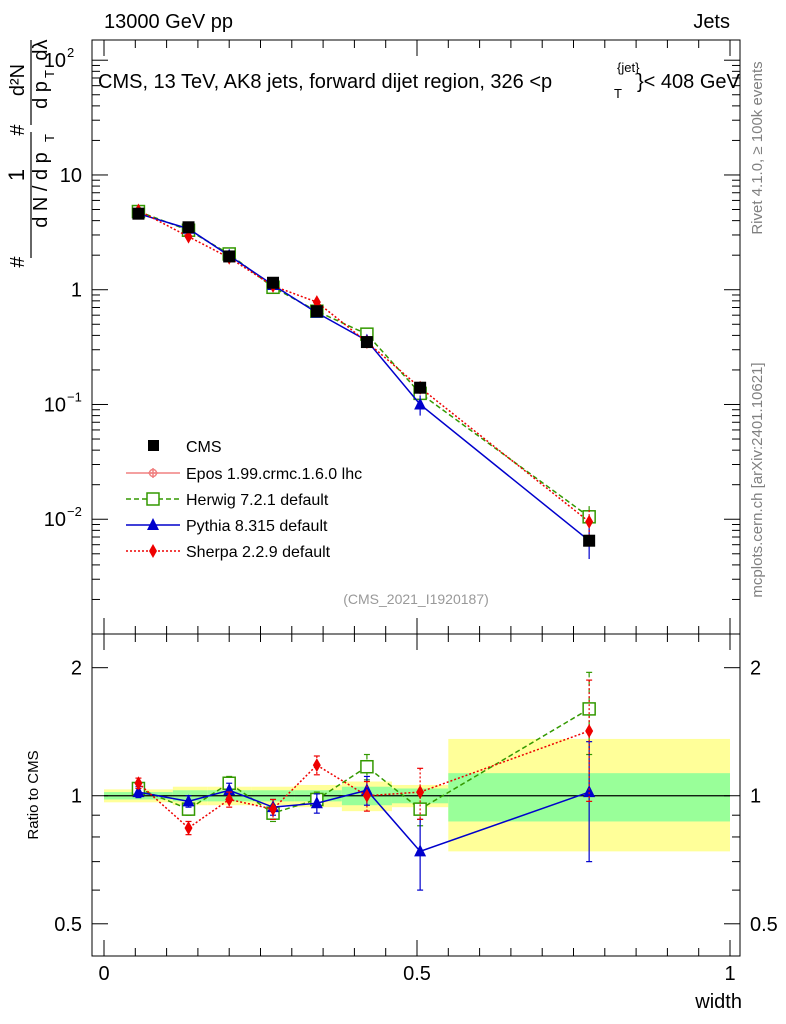 This screenshot has height=1024, width=786. Describe the element at coordinates (153, 524) in the screenshot. I see `legend-marker-pythia` at that location.